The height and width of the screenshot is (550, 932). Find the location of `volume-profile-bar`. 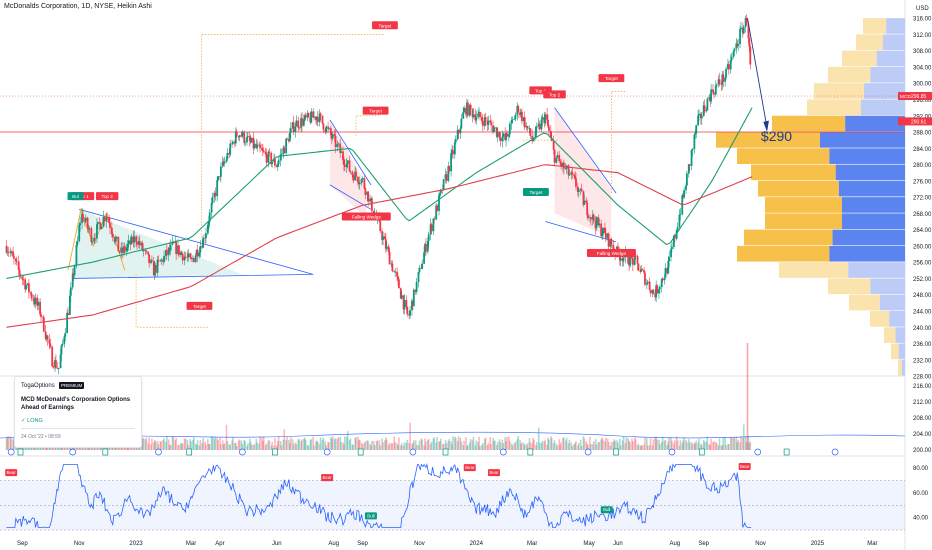

volume-profile-bar is located at coordinates (873, 221).